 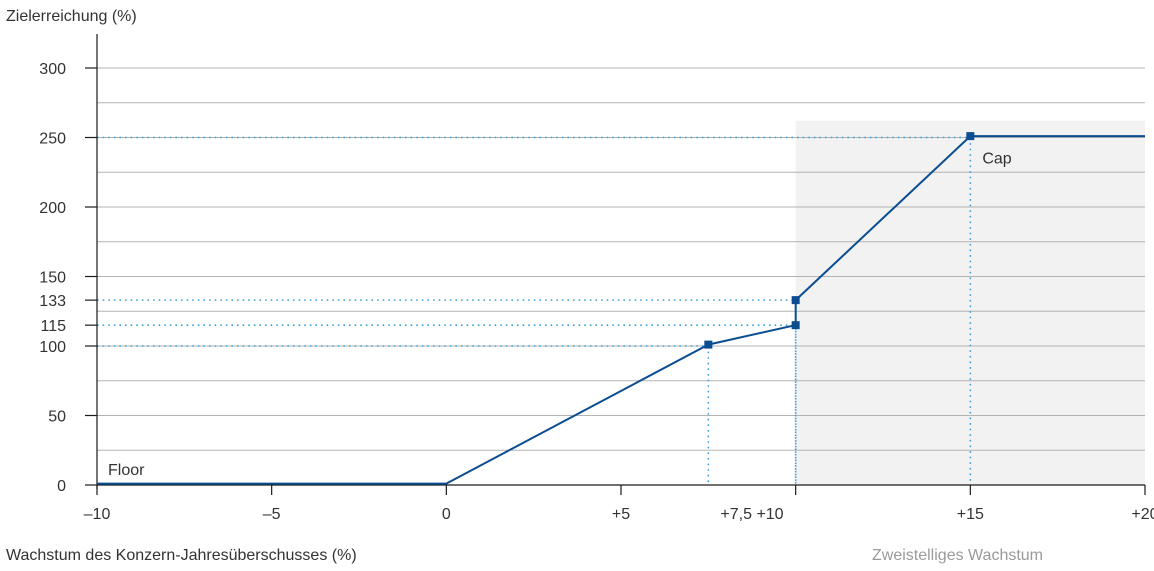 What do you see at coordinates (621, 514) in the screenshot?
I see `x-tick-label: +5` at bounding box center [621, 514].